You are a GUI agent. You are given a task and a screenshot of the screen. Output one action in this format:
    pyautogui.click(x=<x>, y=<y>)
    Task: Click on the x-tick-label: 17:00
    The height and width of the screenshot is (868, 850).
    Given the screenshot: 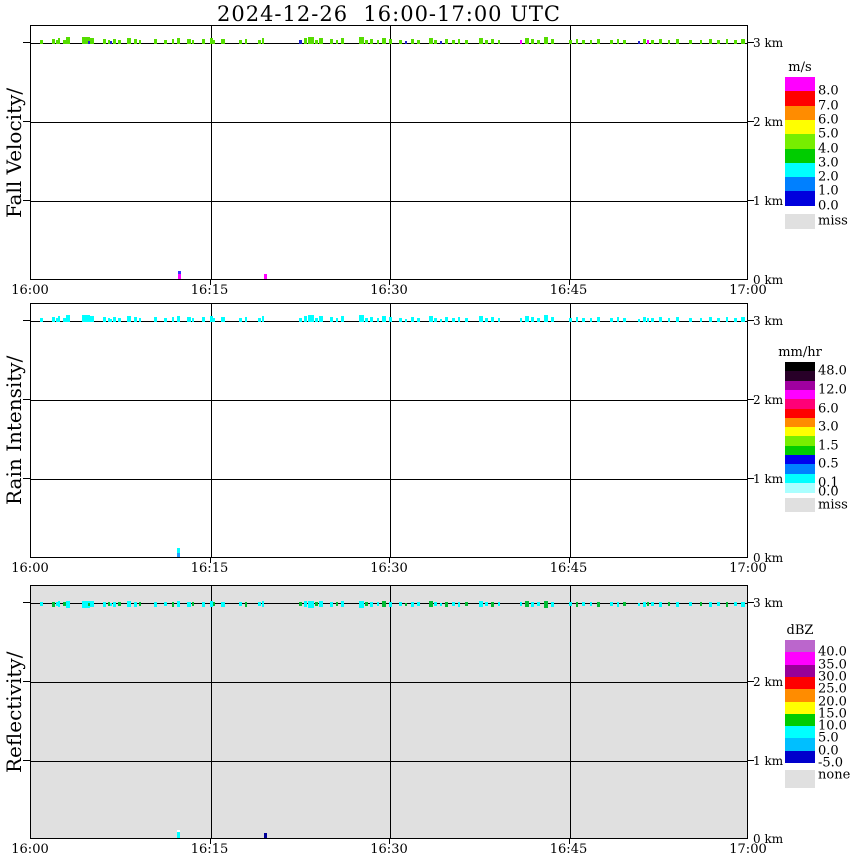 What is the action you would take?
    pyautogui.click(x=748, y=290)
    